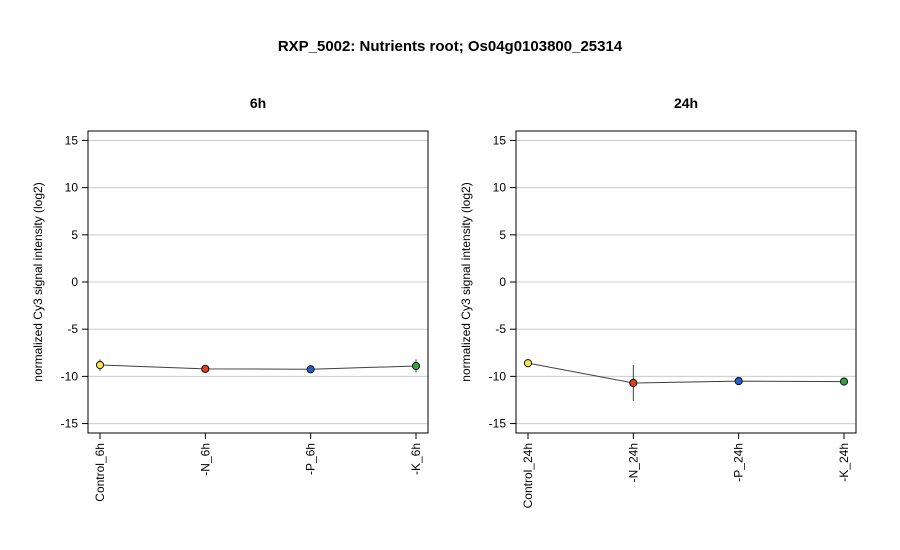  I want to click on x-tick-label: -N_6h, so click(205, 459).